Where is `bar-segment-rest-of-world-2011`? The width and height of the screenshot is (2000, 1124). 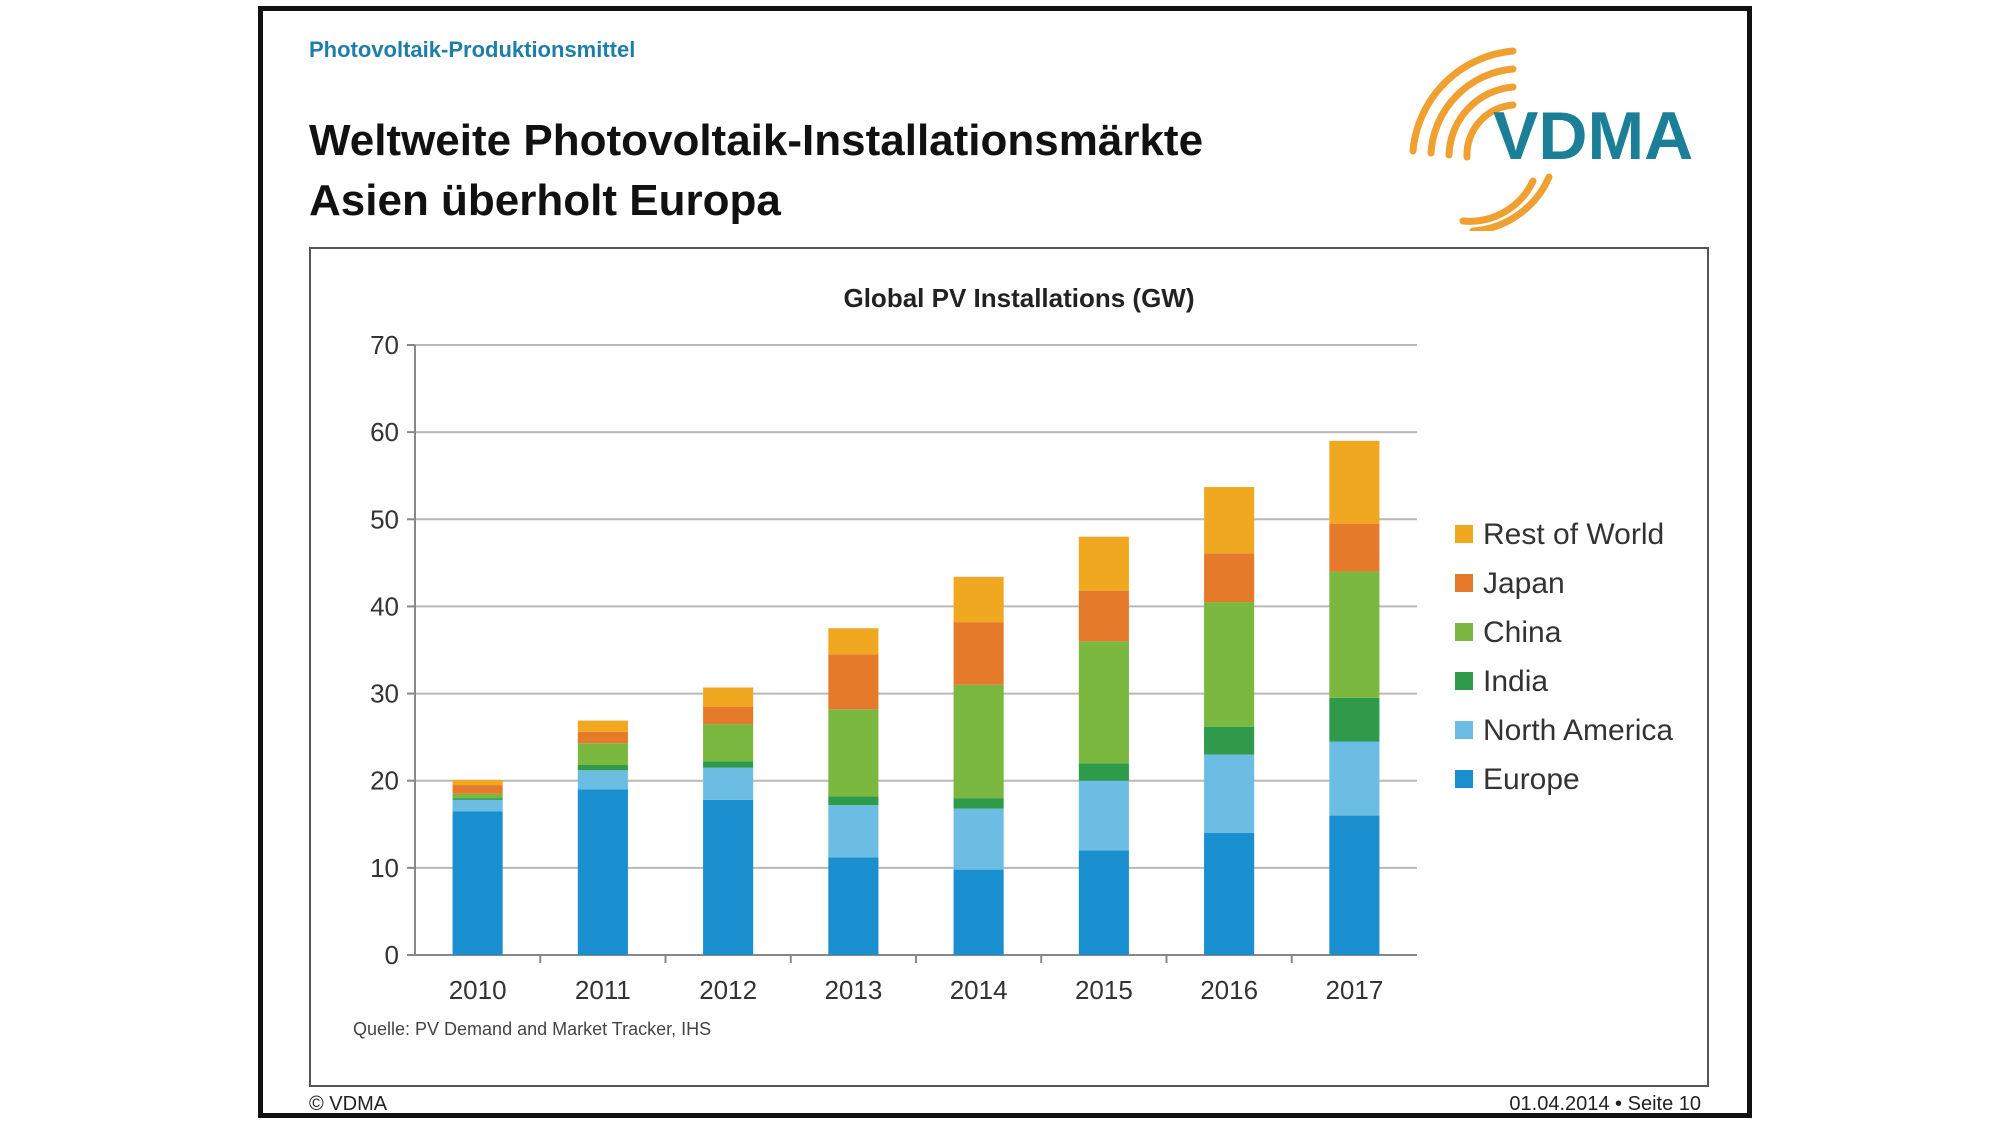
bar-segment-rest-of-world-2011 is located at coordinates (602, 726).